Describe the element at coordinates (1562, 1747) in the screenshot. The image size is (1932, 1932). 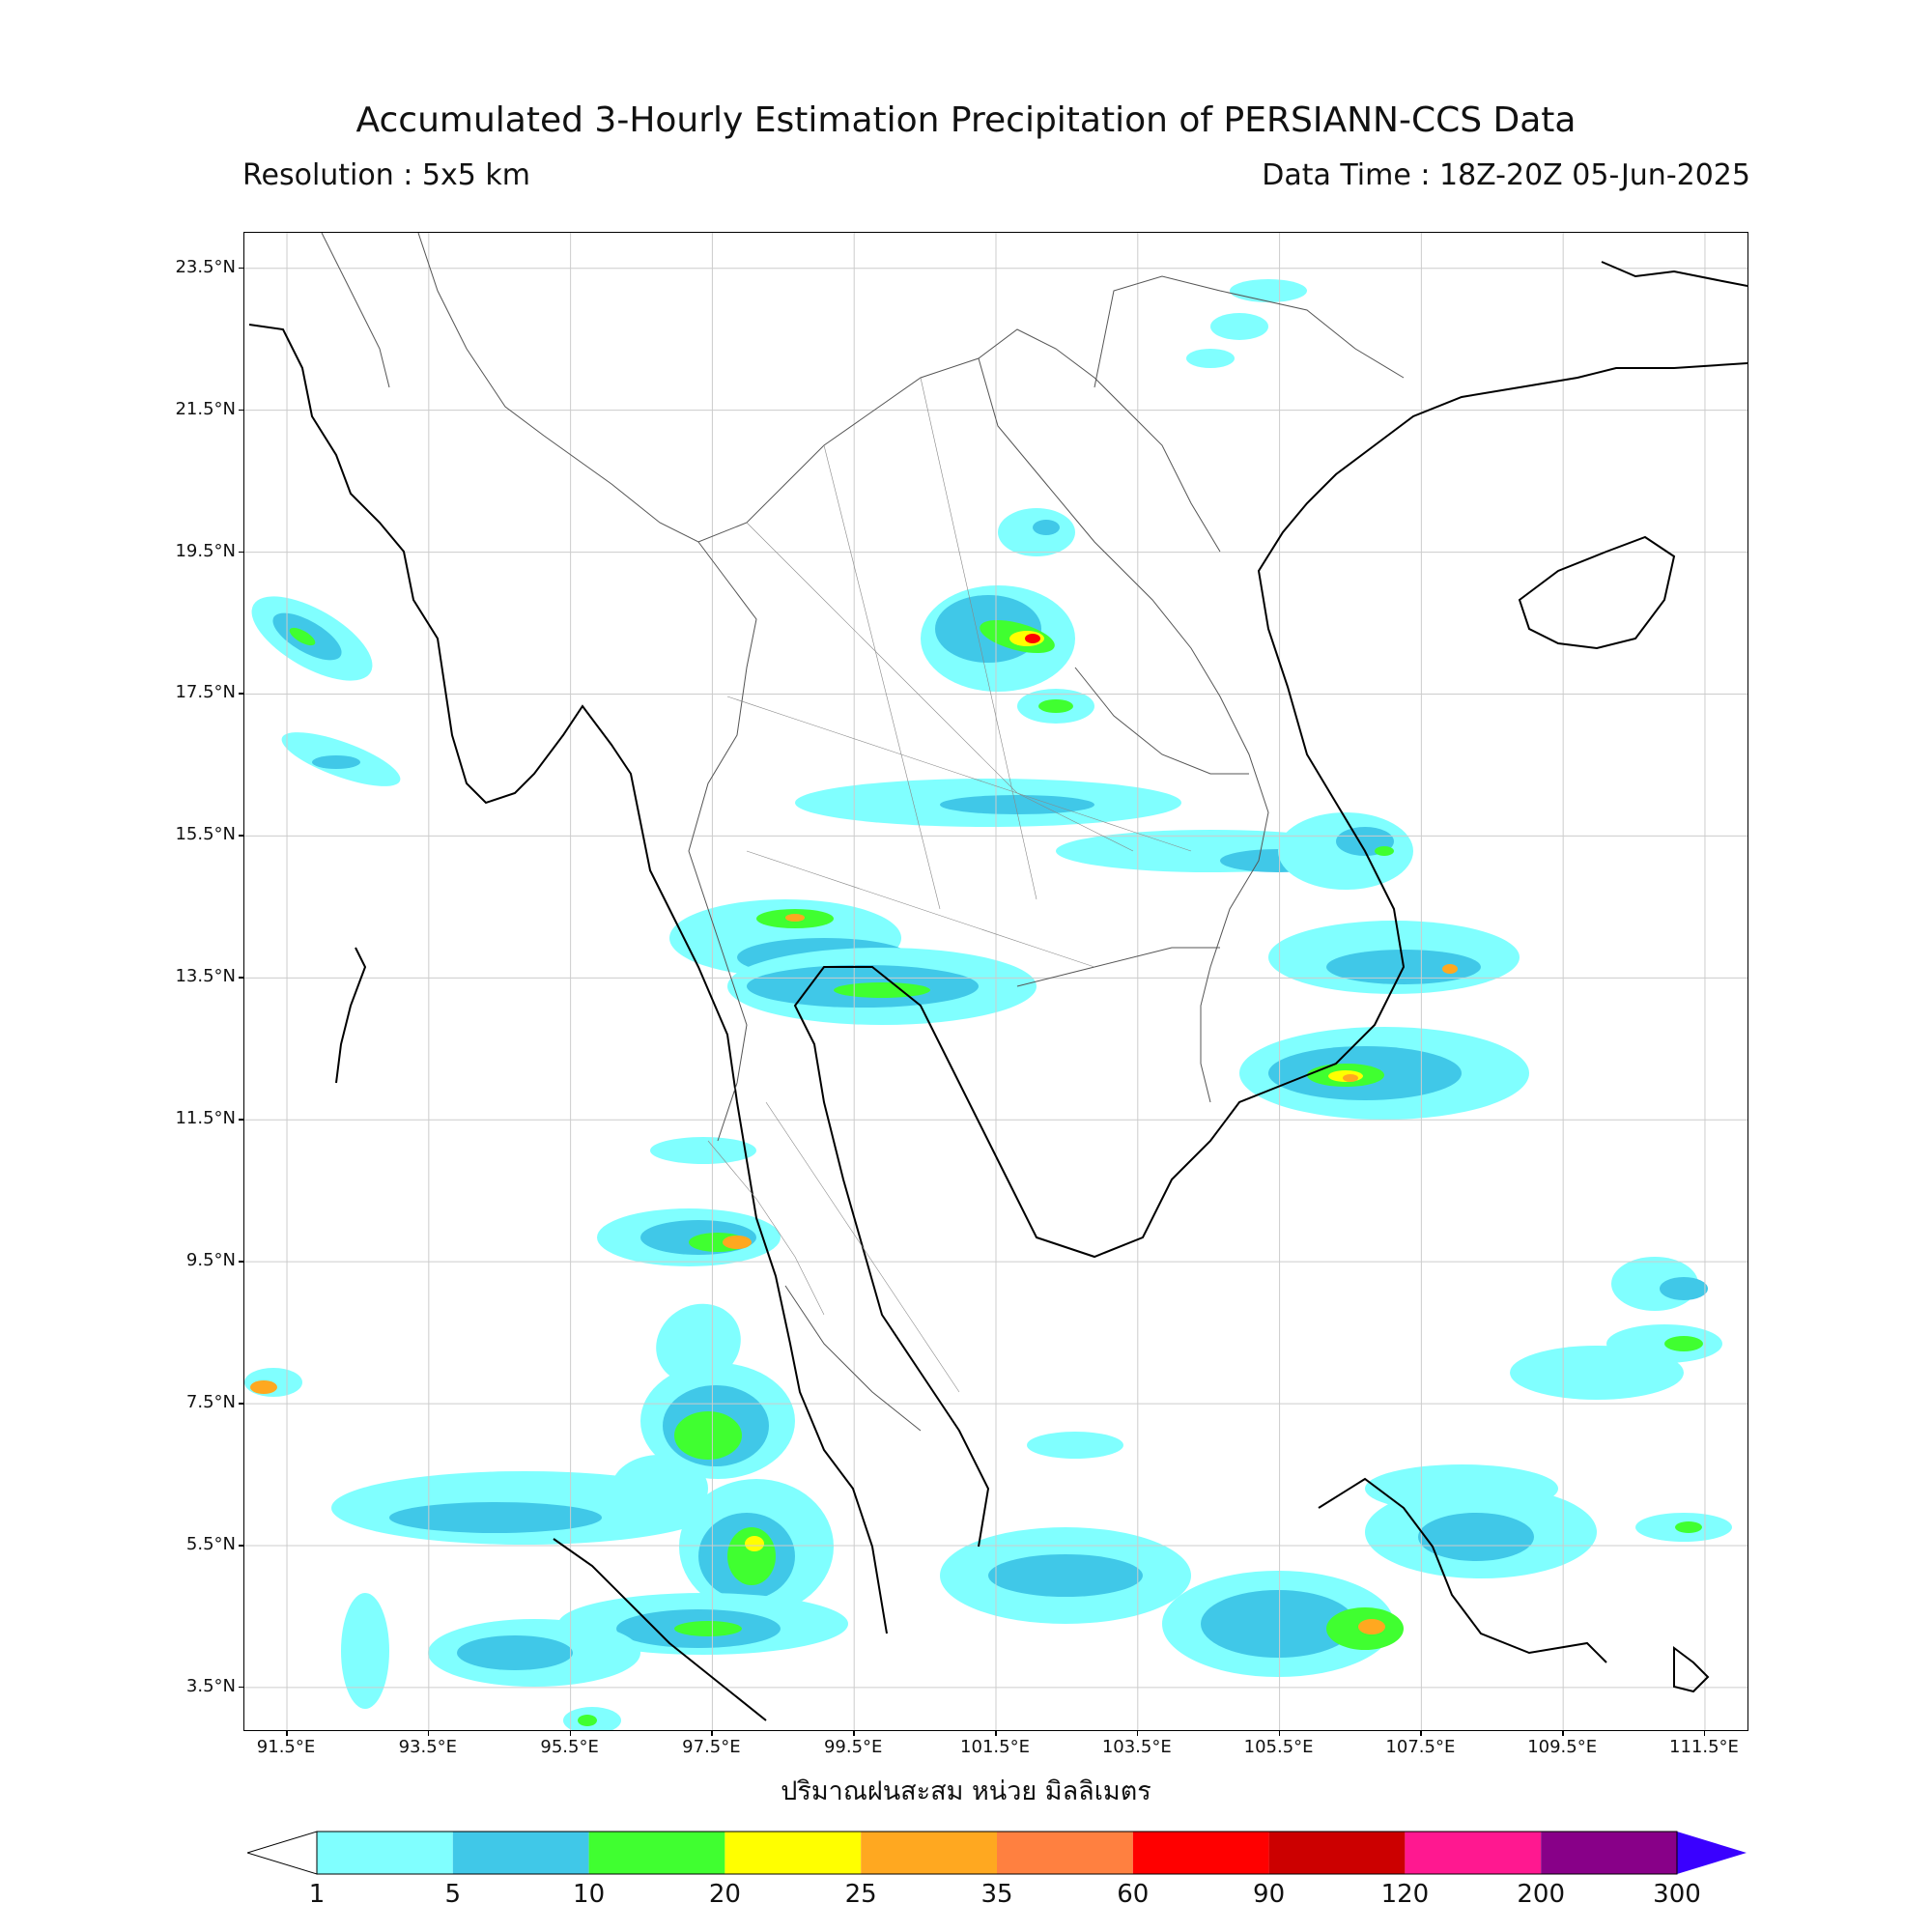
I see `lon-label: 109.5°E` at that location.